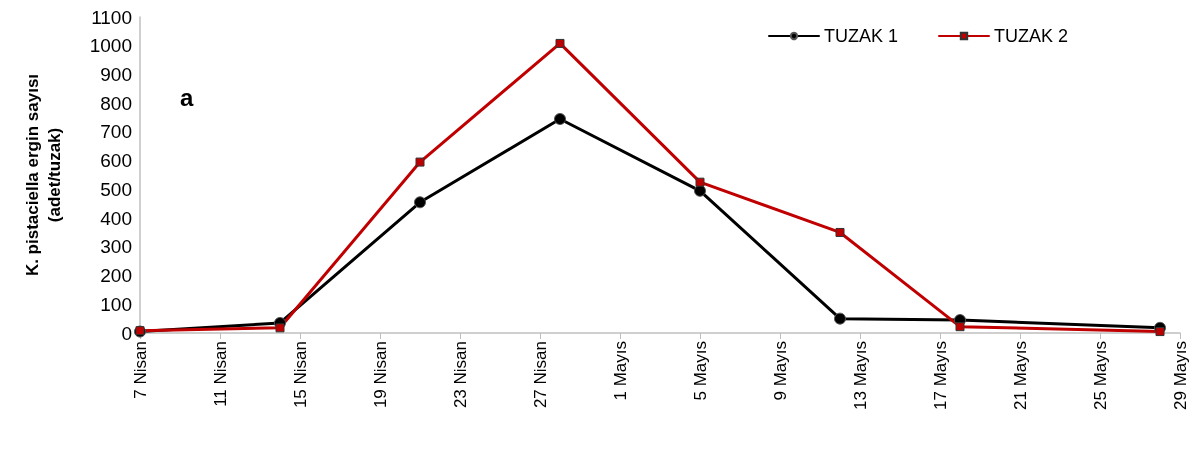  I want to click on x-tick-label: 5 Mayıs, so click(700, 371).